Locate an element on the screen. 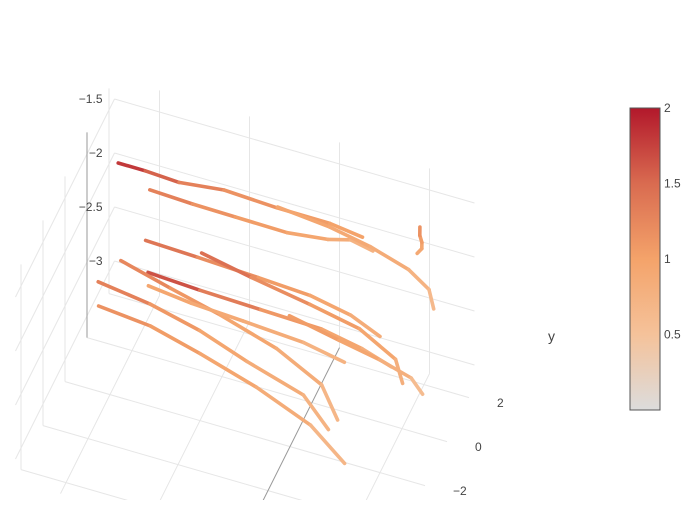  colorbar: 2 1.5 1 0.5 is located at coordinates (655, 255).